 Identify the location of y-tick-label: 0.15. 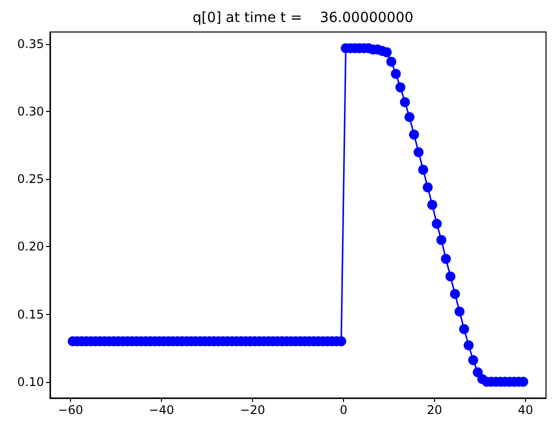
(30, 314).